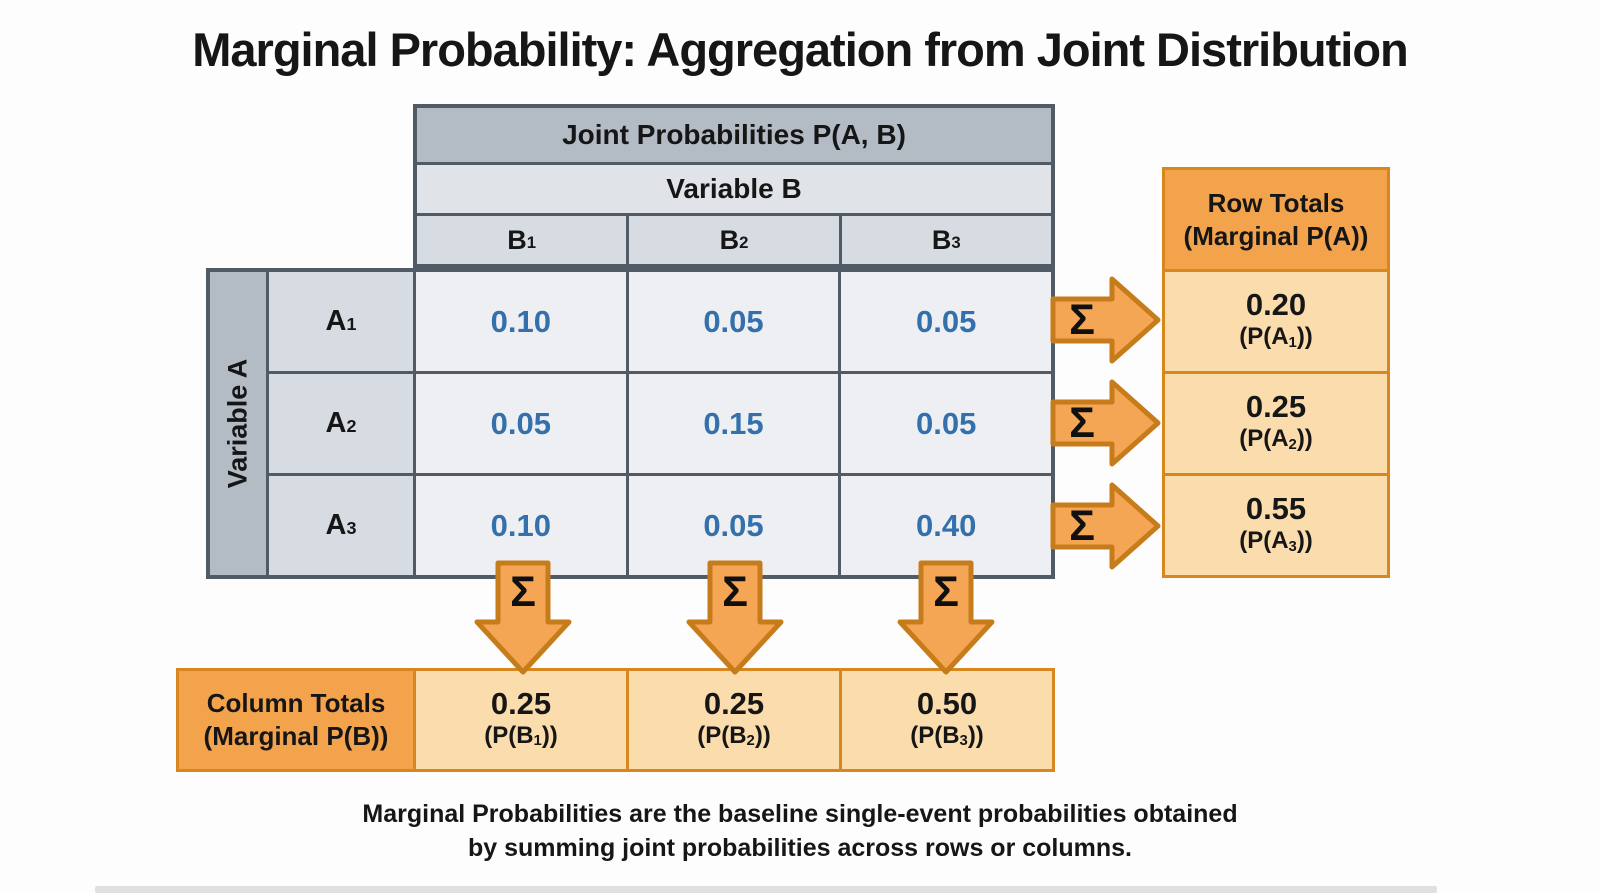  Describe the element at coordinates (1264, 336) in the screenshot. I see `row-total-a1-label-pre: (P(A` at that location.